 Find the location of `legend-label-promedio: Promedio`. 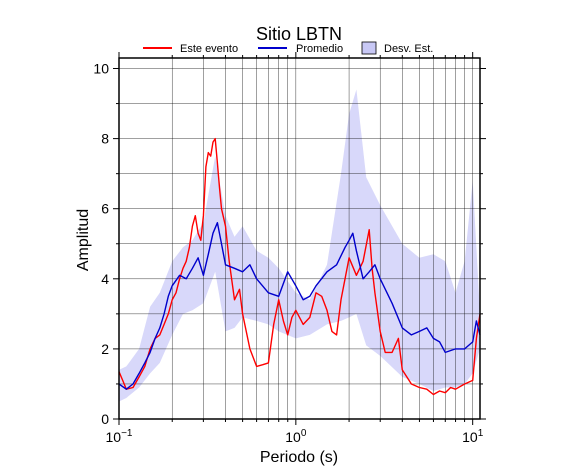

legend-label-promedio: Promedio is located at coordinates (319, 49).